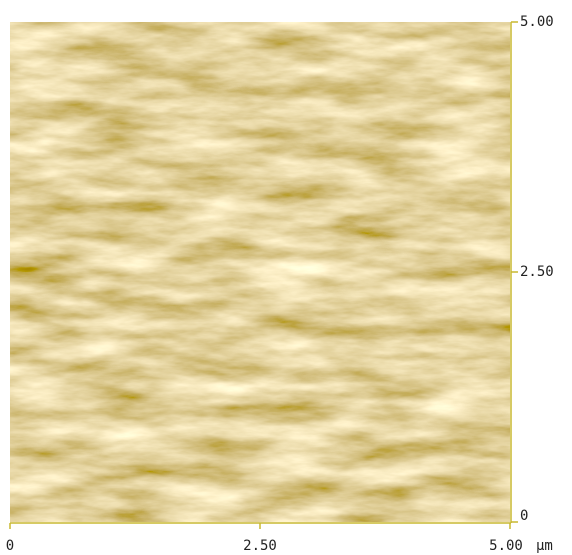 The height and width of the screenshot is (555, 572). I want to click on x-unit: µm, so click(544, 546).